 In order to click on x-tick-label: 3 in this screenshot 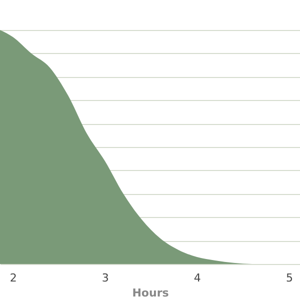, I will do `click(105, 278)`.